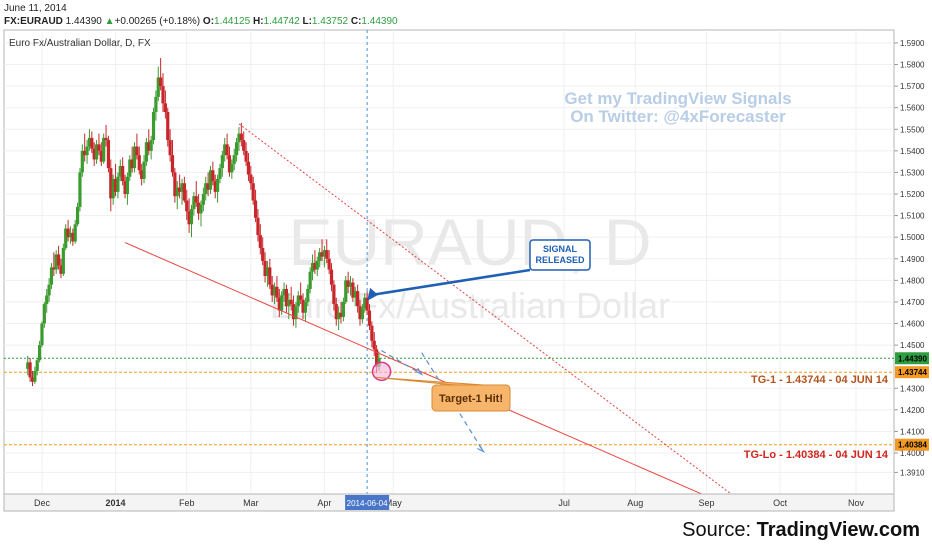 This screenshot has height=550, width=932. Describe the element at coordinates (912, 401) in the screenshot. I see `price-tags: 1.44390 1.43744 1.40384` at that location.